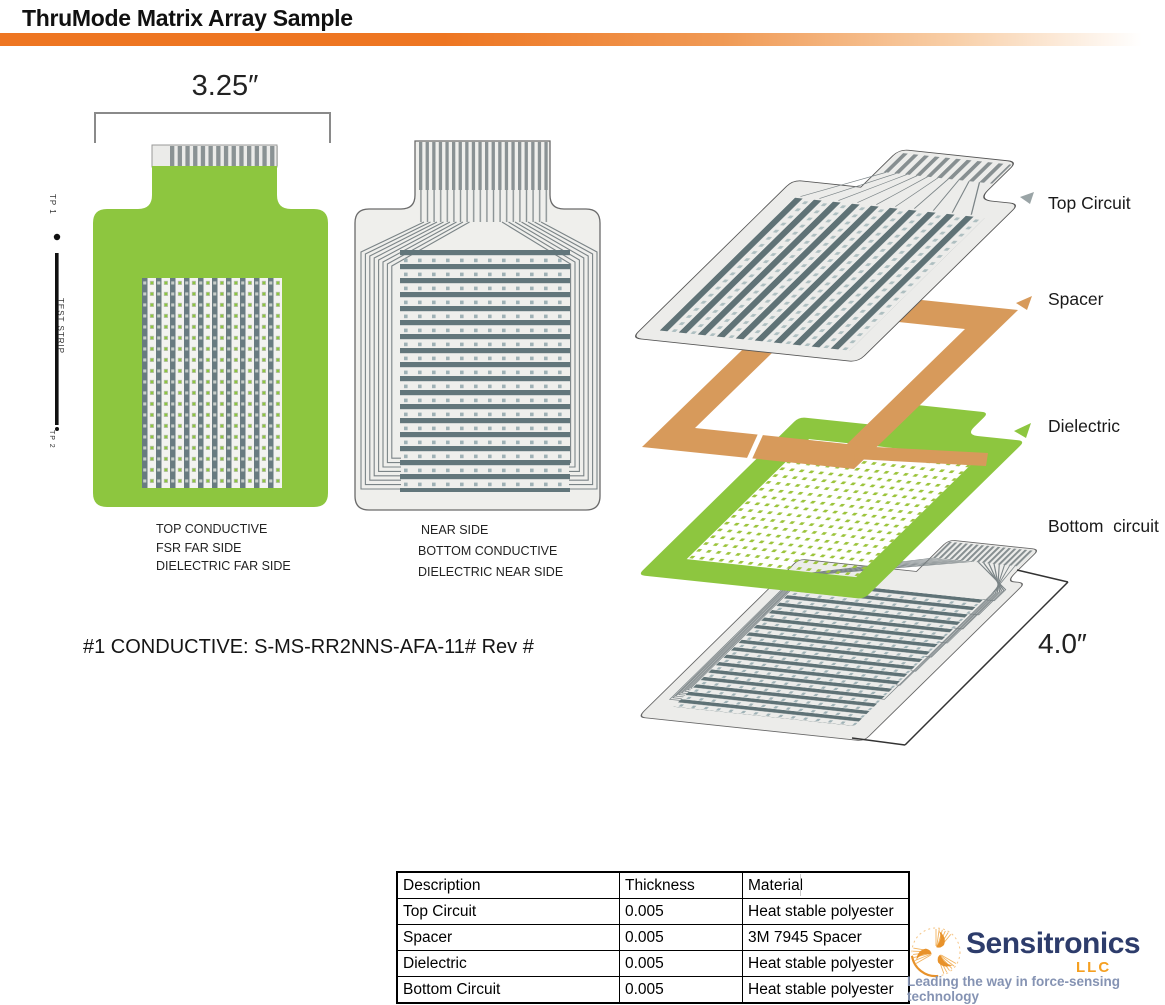 Image resolution: width=1165 pixels, height=1005 pixels. Describe the element at coordinates (51, 439) in the screenshot. I see `tp2-label: TP 2` at that location.